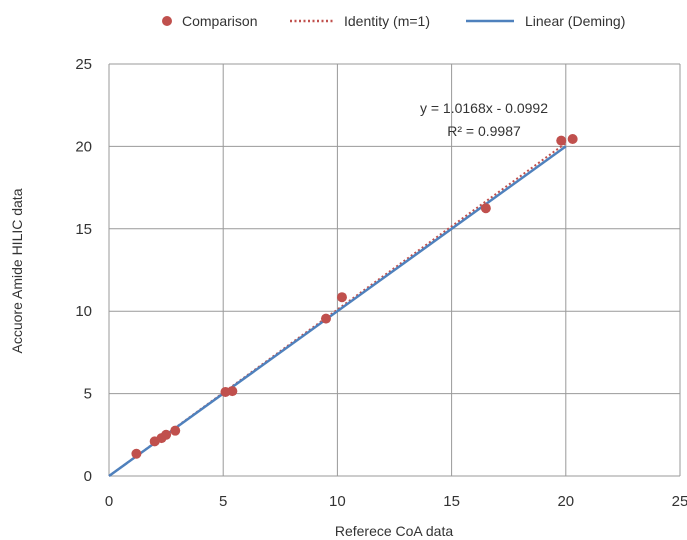 The width and height of the screenshot is (687, 540). Describe the element at coordinates (484, 131) in the screenshot. I see `r-squared-label: R² = 0.9987` at that location.